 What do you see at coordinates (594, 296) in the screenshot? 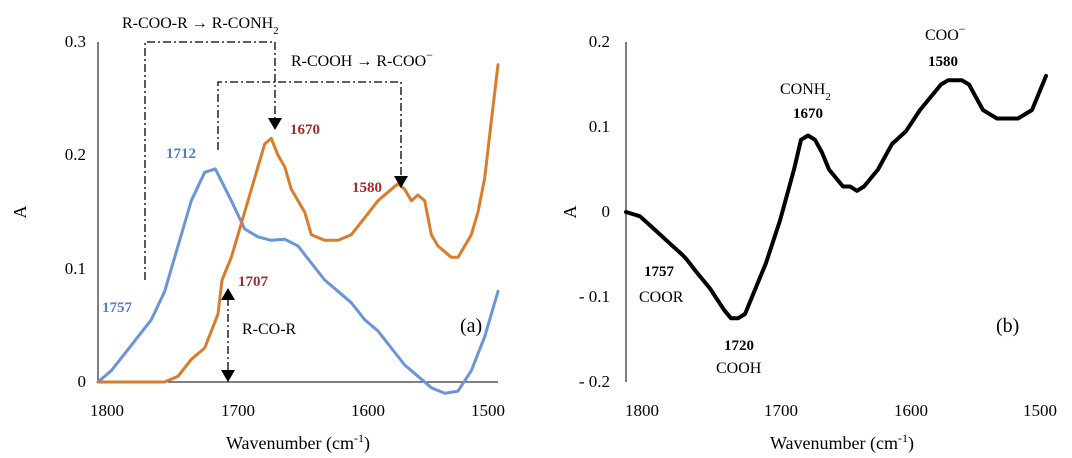
I see `panel-b-ytick-label: - 0.1` at bounding box center [594, 296].